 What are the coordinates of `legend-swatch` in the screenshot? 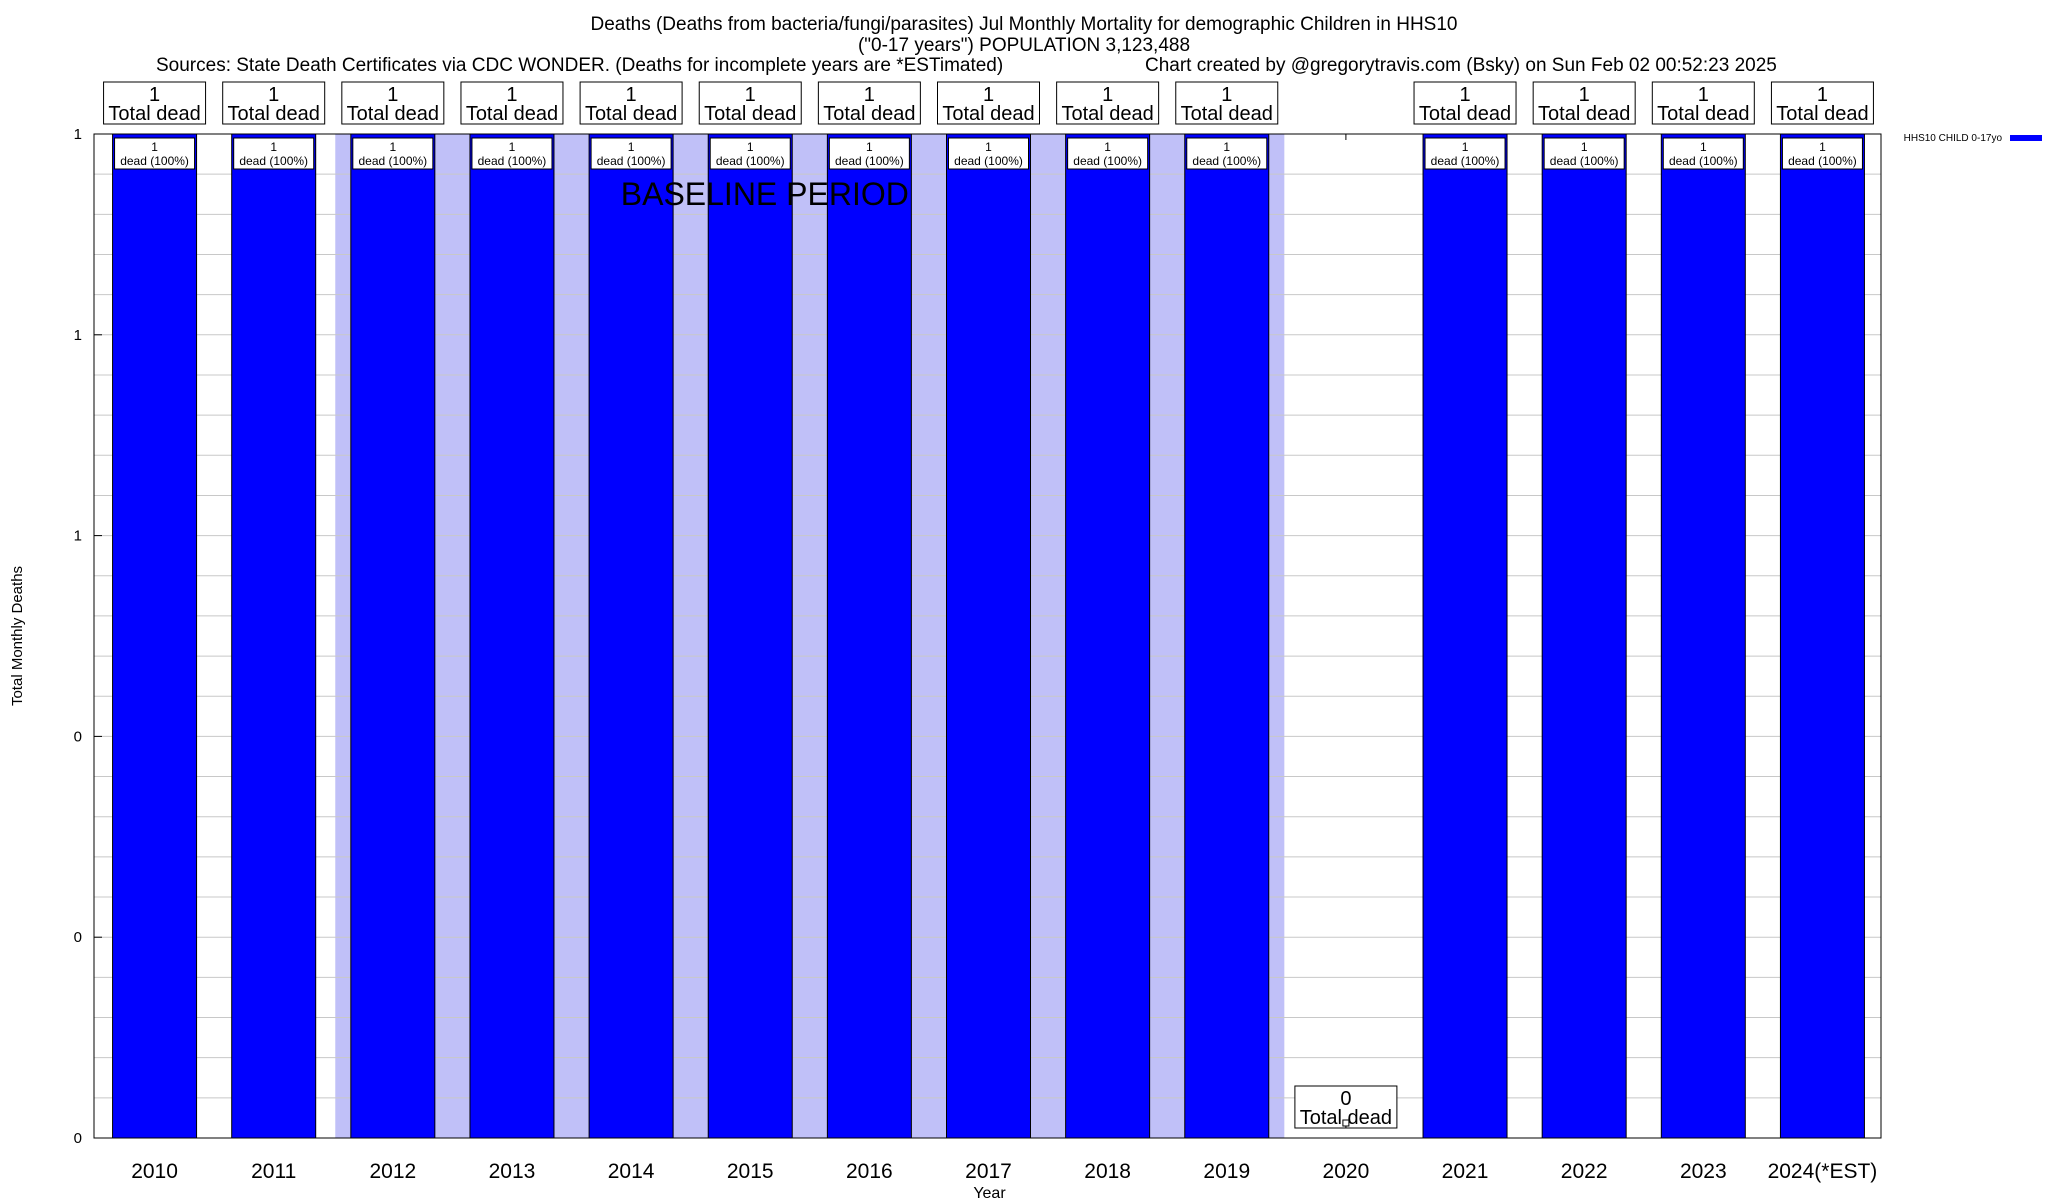 It's located at (2026, 138).